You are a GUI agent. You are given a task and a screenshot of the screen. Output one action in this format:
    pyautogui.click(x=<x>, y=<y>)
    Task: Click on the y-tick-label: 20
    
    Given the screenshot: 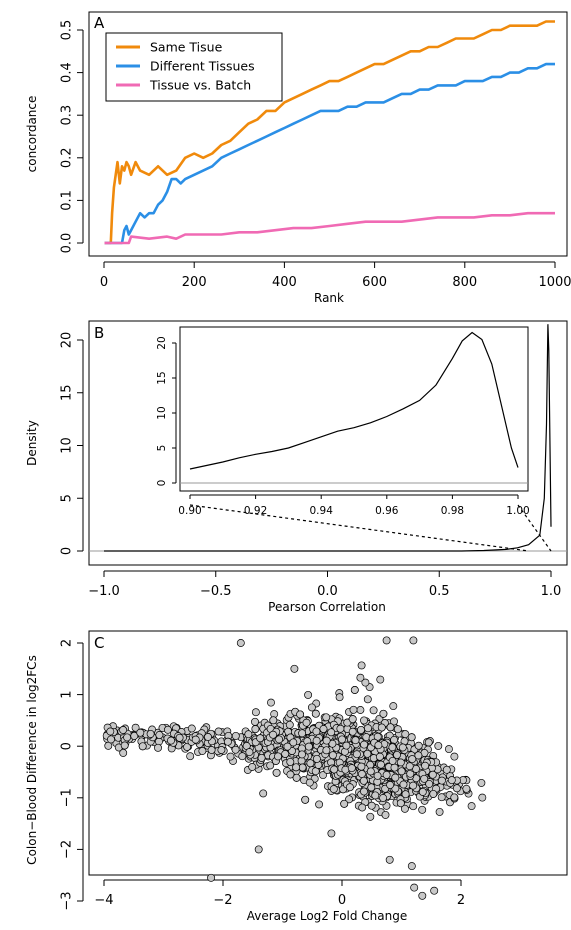 What is the action you would take?
    pyautogui.click(x=67, y=340)
    